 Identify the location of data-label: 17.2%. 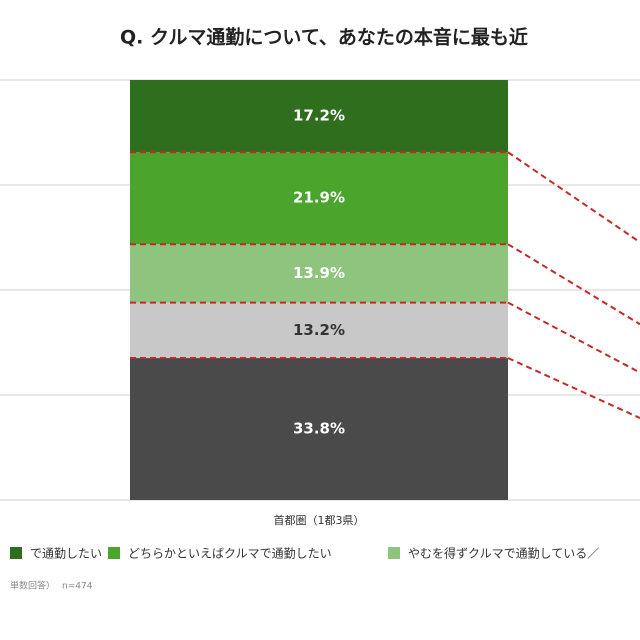
(319, 116).